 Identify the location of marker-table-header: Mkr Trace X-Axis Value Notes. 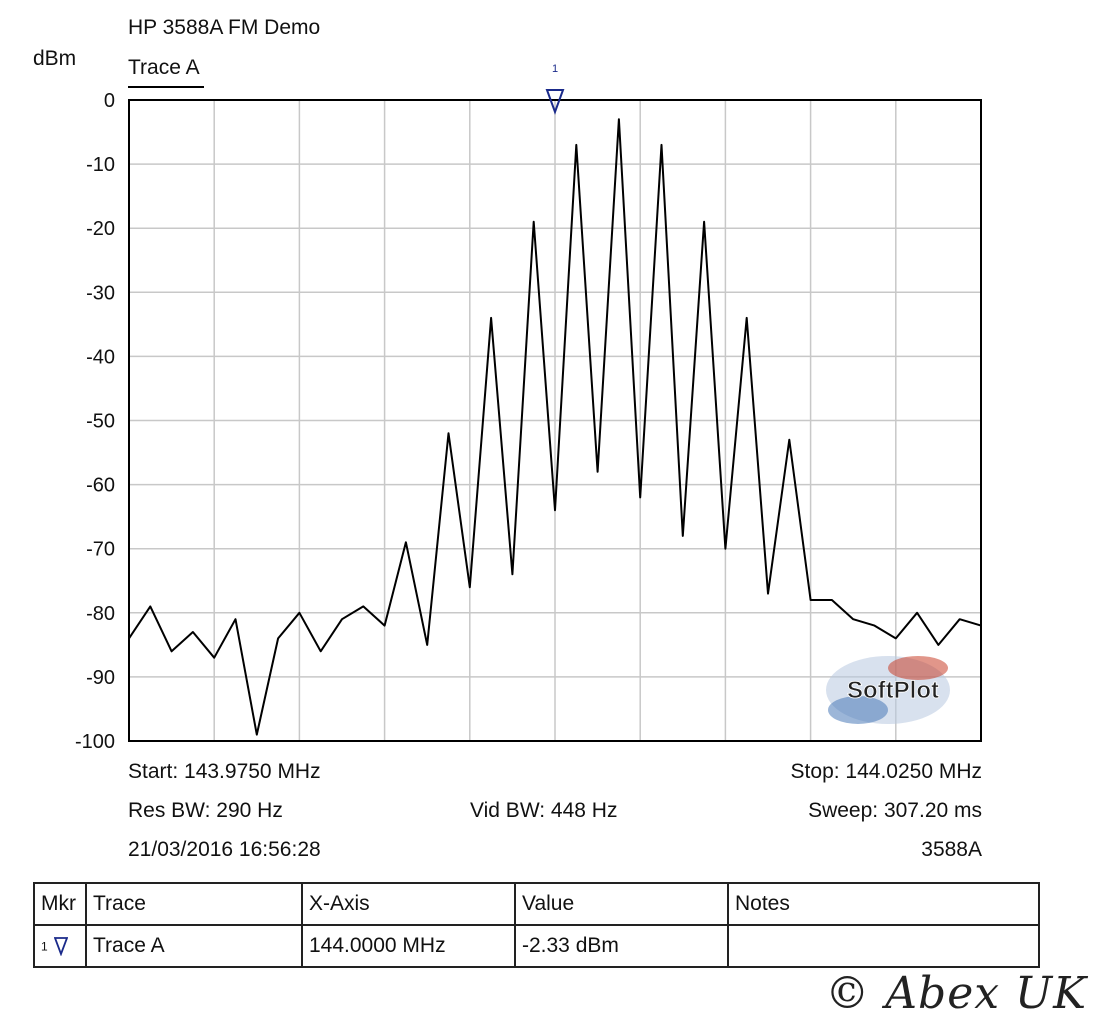
(536, 904).